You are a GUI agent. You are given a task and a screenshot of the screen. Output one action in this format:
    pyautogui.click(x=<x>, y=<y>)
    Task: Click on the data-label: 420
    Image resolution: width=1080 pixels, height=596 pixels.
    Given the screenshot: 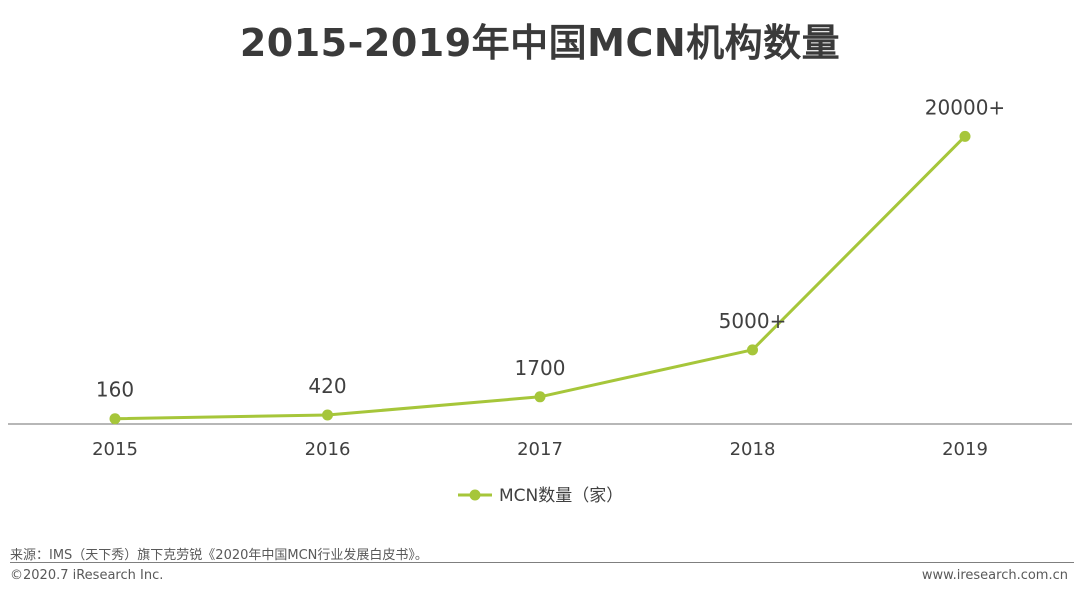 What is the action you would take?
    pyautogui.click(x=327, y=386)
    